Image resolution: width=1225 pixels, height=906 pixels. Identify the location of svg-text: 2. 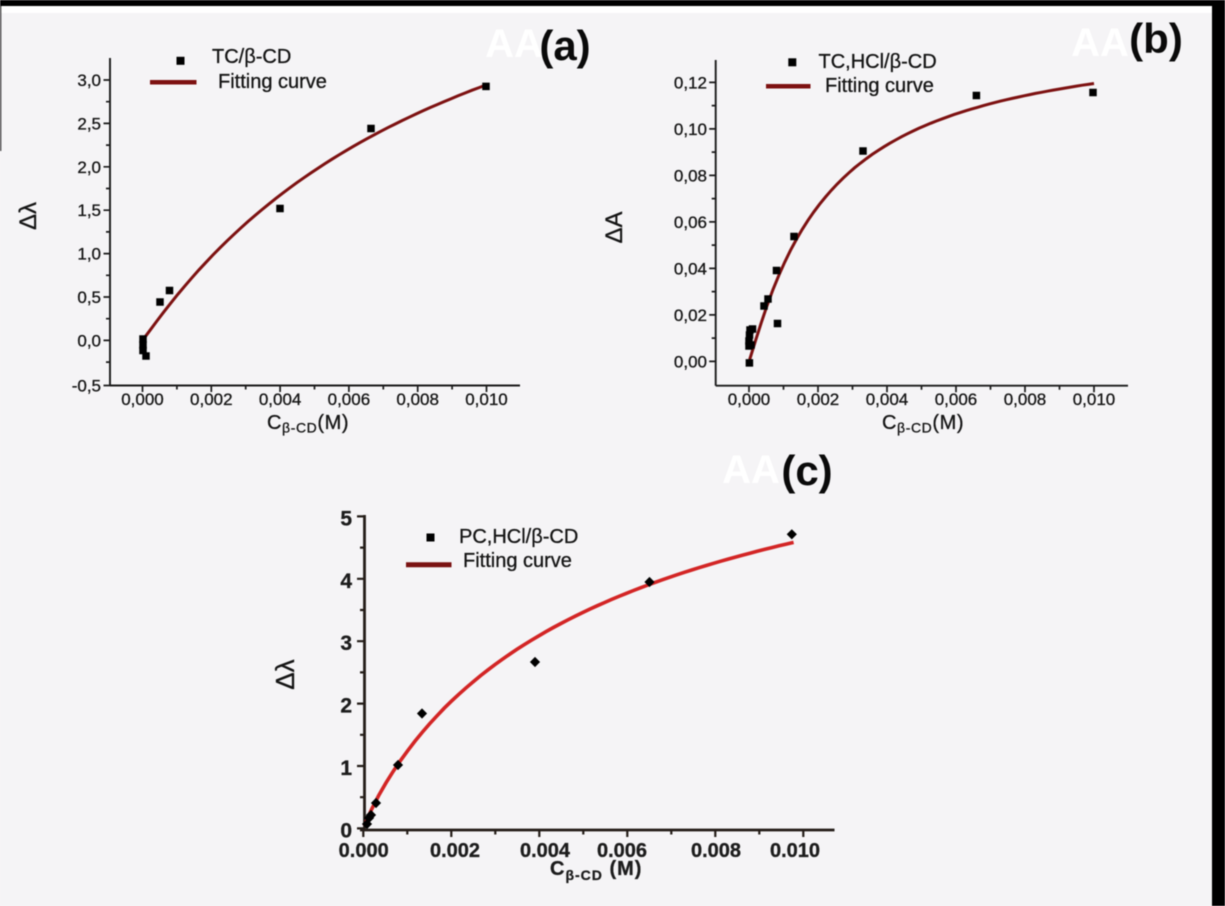
(346, 706).